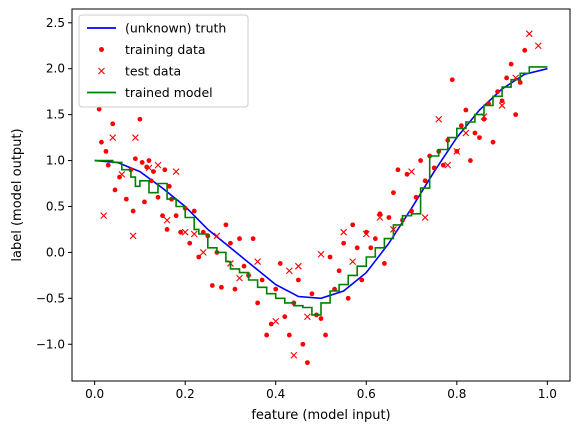 Image resolution: width=579 pixels, height=432 pixels. What do you see at coordinates (185, 394) in the screenshot?
I see `x-tick-label: 0.2` at bounding box center [185, 394].